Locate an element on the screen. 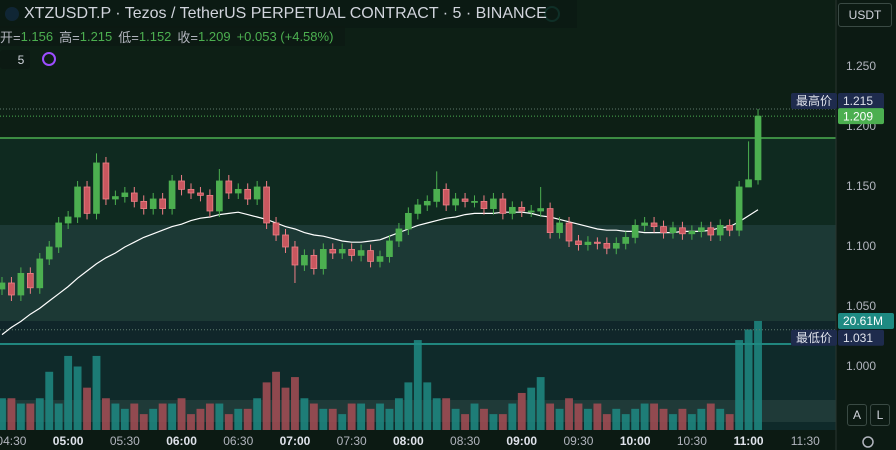 The image size is (896, 450). y-tick-label: 1.000 is located at coordinates (861, 366).